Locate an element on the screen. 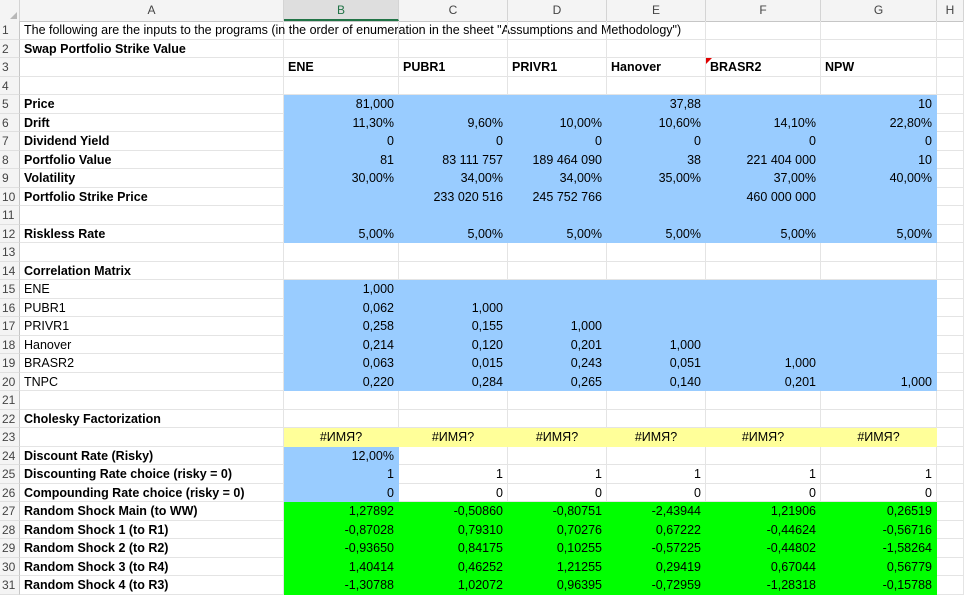 The width and height of the screenshot is (964, 598). cell-h14 is located at coordinates (950, 270).